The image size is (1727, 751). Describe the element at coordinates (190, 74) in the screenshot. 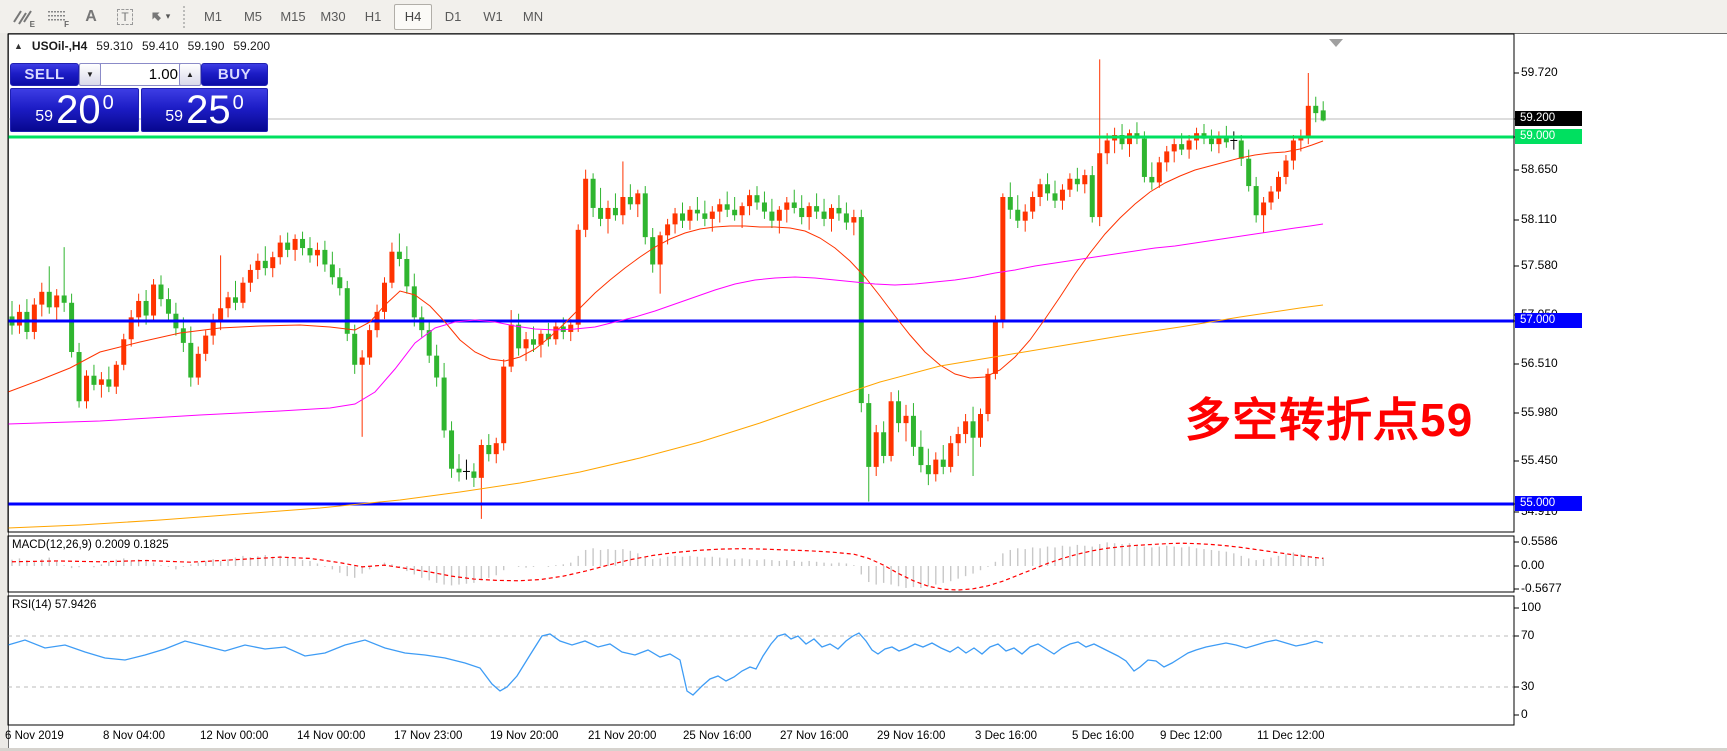

I see `volume-increase-button: ▲` at that location.